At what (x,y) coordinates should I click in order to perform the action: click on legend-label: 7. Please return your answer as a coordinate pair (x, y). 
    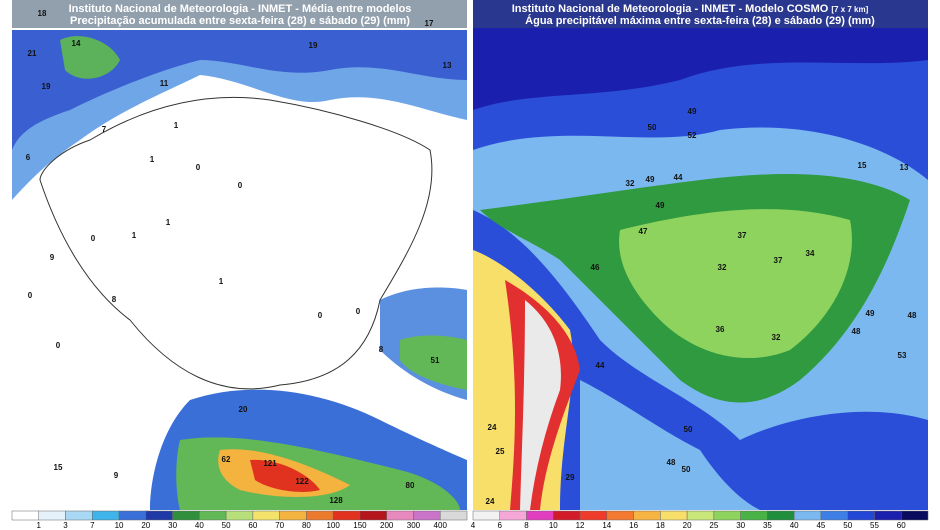
    Looking at the image, I should click on (92, 525).